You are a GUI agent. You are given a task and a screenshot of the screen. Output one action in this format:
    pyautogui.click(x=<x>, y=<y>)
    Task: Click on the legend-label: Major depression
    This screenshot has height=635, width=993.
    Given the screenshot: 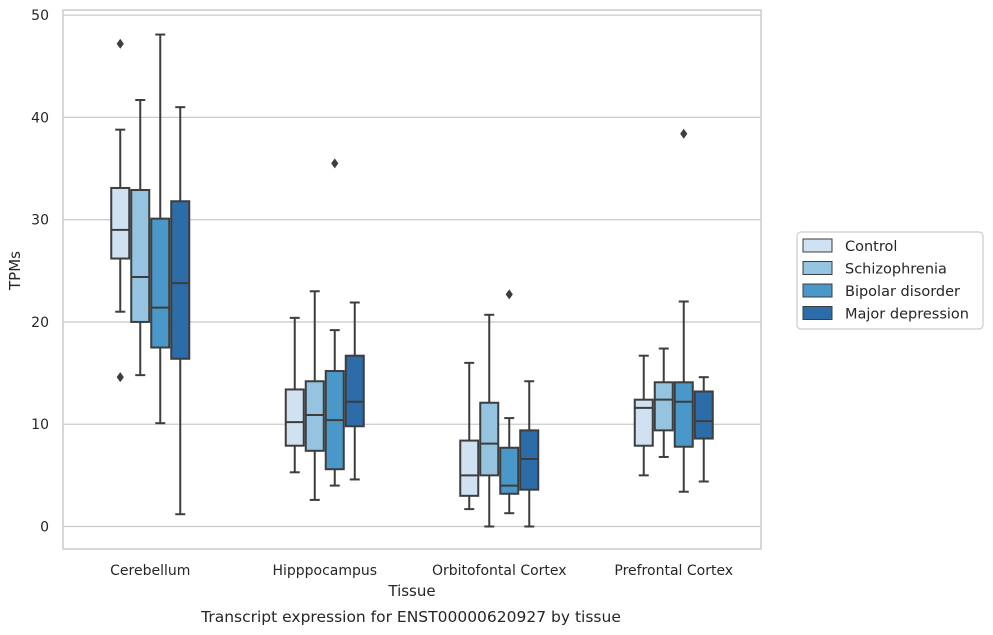 What is the action you would take?
    pyautogui.click(x=907, y=315)
    